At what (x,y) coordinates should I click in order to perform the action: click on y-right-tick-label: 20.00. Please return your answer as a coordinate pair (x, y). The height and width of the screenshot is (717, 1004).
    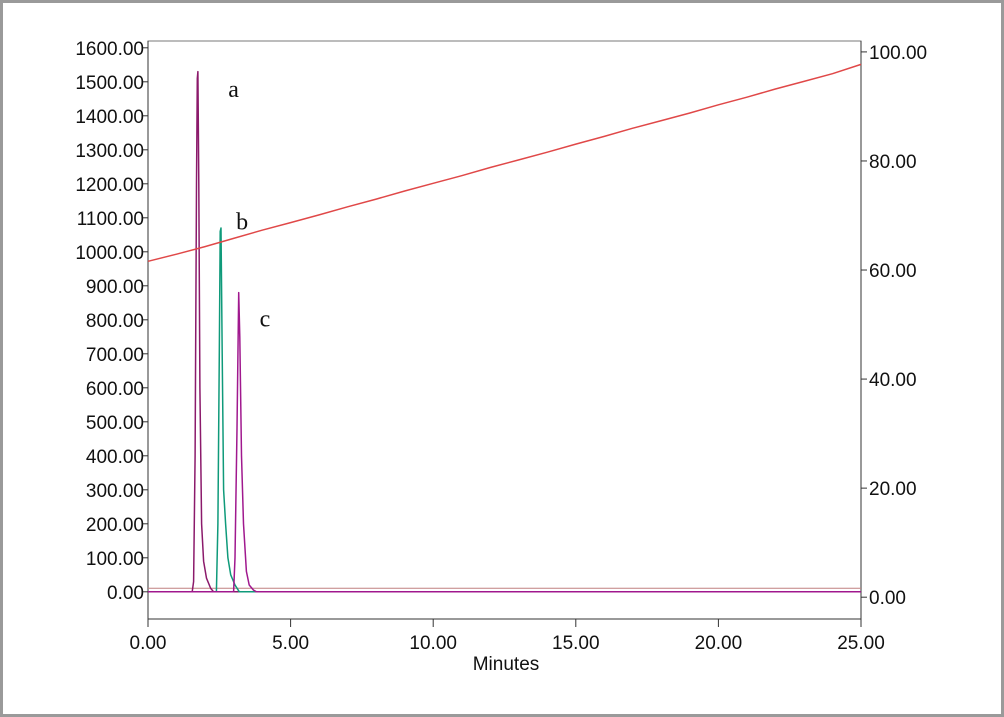
    Looking at the image, I should click on (893, 489).